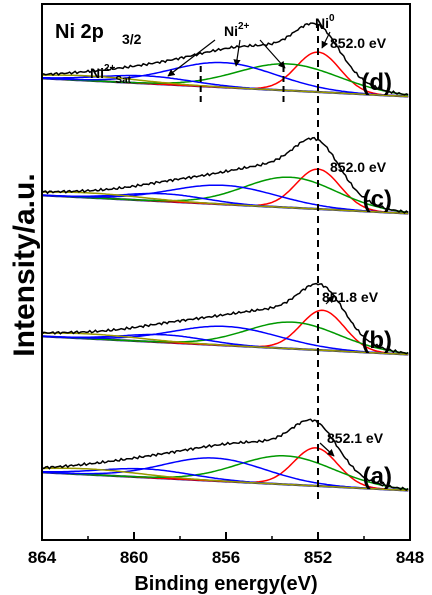 The image size is (432, 595). What do you see at coordinates (226, 557) in the screenshot?
I see `x-tick-label: 856` at bounding box center [226, 557].